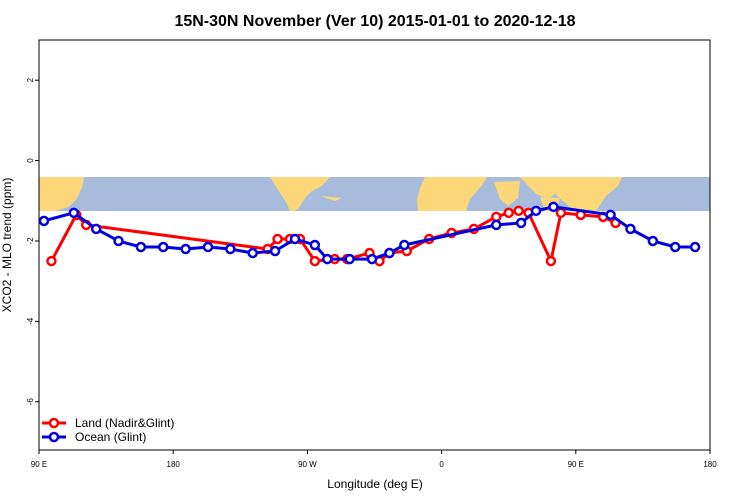  I want to click on y-axis: 2 0 -2 -4 -6, so click(32, 241).